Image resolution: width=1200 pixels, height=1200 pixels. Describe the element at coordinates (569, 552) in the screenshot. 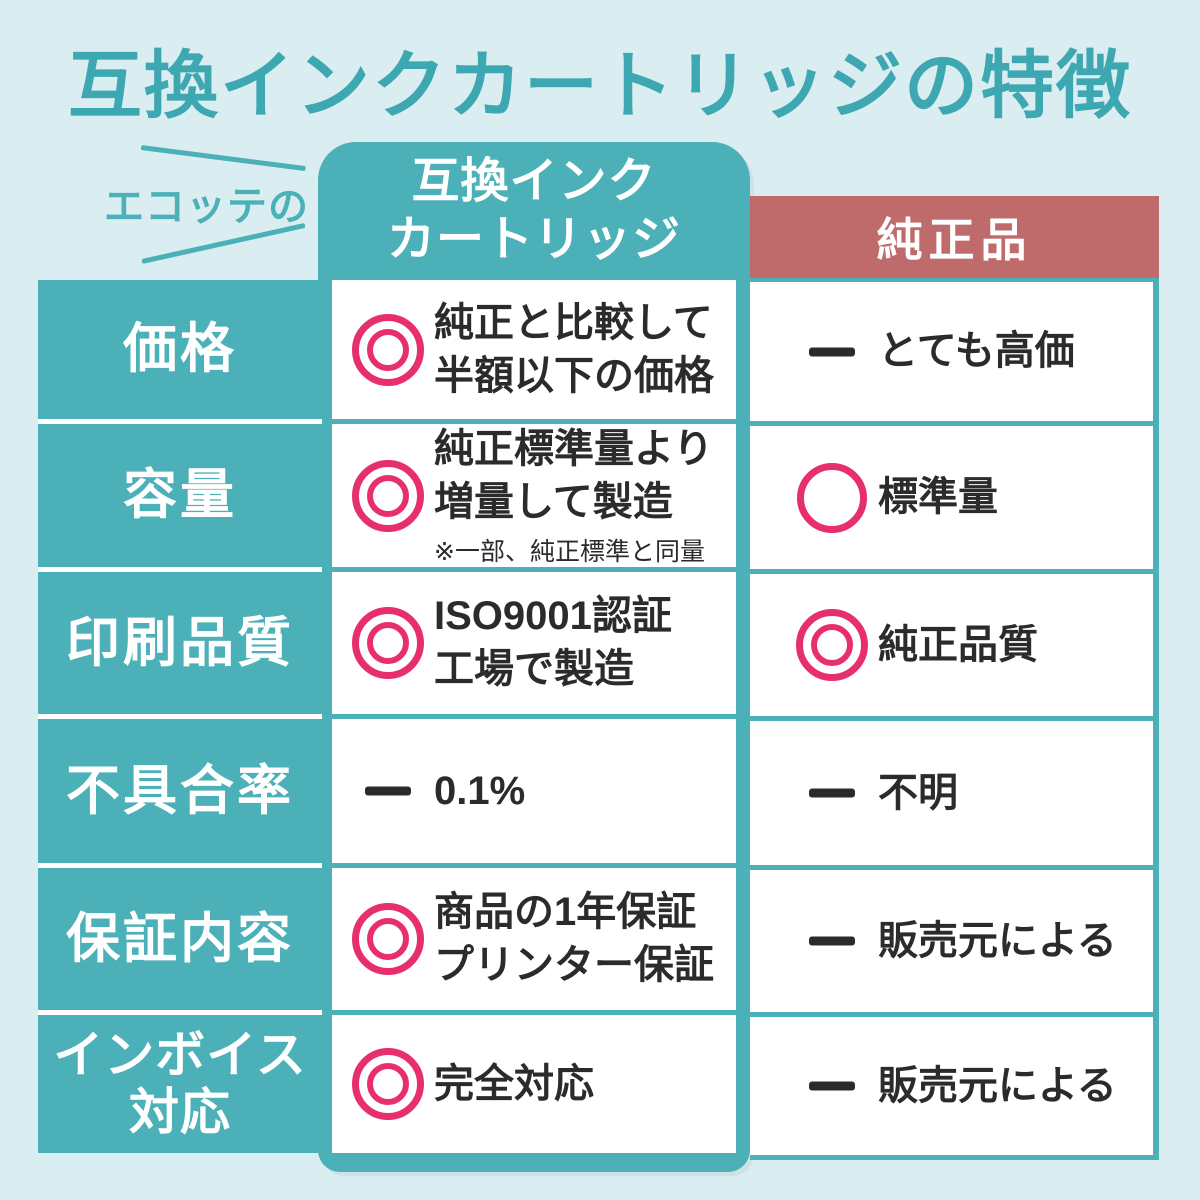

I see `cell-note: ※一部、純正標準と同量` at that location.